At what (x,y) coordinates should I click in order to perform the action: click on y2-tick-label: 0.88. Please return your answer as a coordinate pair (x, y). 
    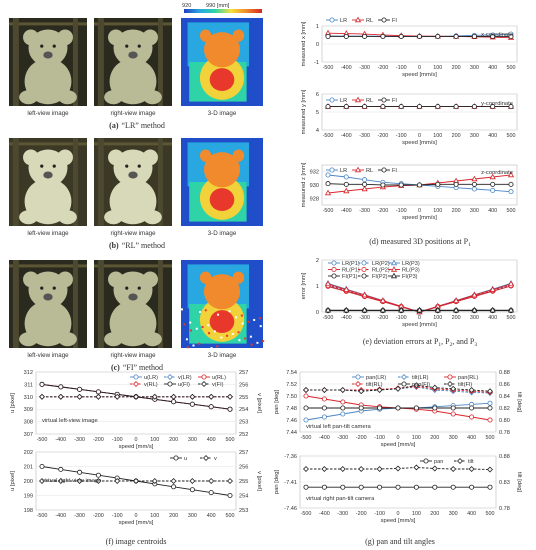
    Looking at the image, I should click on (504, 373).